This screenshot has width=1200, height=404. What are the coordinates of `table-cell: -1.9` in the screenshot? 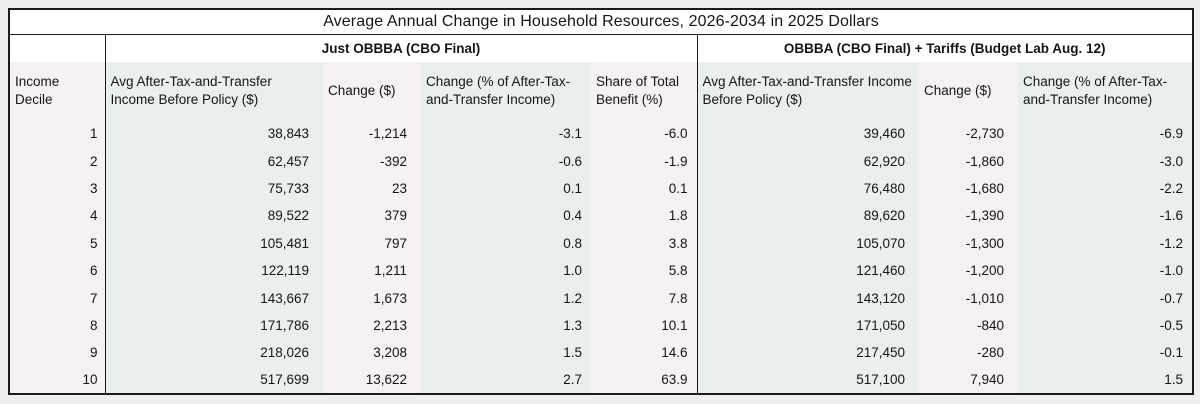 It's located at (644, 161).